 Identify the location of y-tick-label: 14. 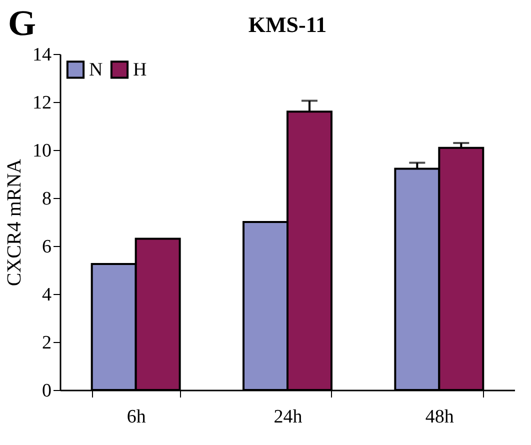
(42, 55).